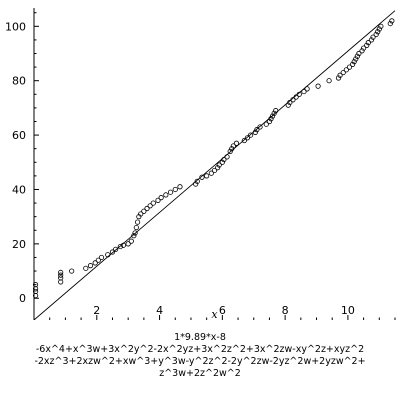 This screenshot has width=400, height=400. What do you see at coordinates (22, 298) in the screenshot?
I see `y-tick-label: 0` at bounding box center [22, 298].